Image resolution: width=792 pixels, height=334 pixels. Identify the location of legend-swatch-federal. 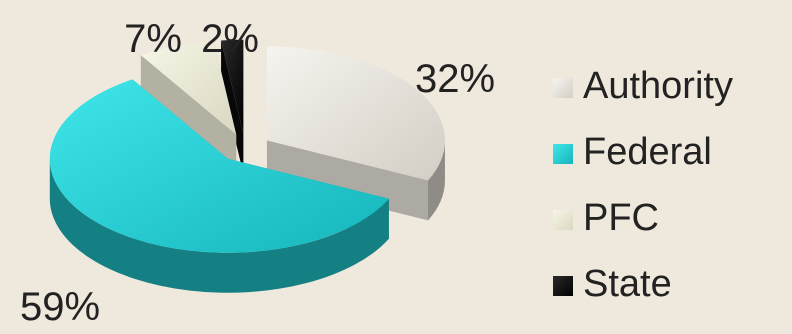
(563, 154).